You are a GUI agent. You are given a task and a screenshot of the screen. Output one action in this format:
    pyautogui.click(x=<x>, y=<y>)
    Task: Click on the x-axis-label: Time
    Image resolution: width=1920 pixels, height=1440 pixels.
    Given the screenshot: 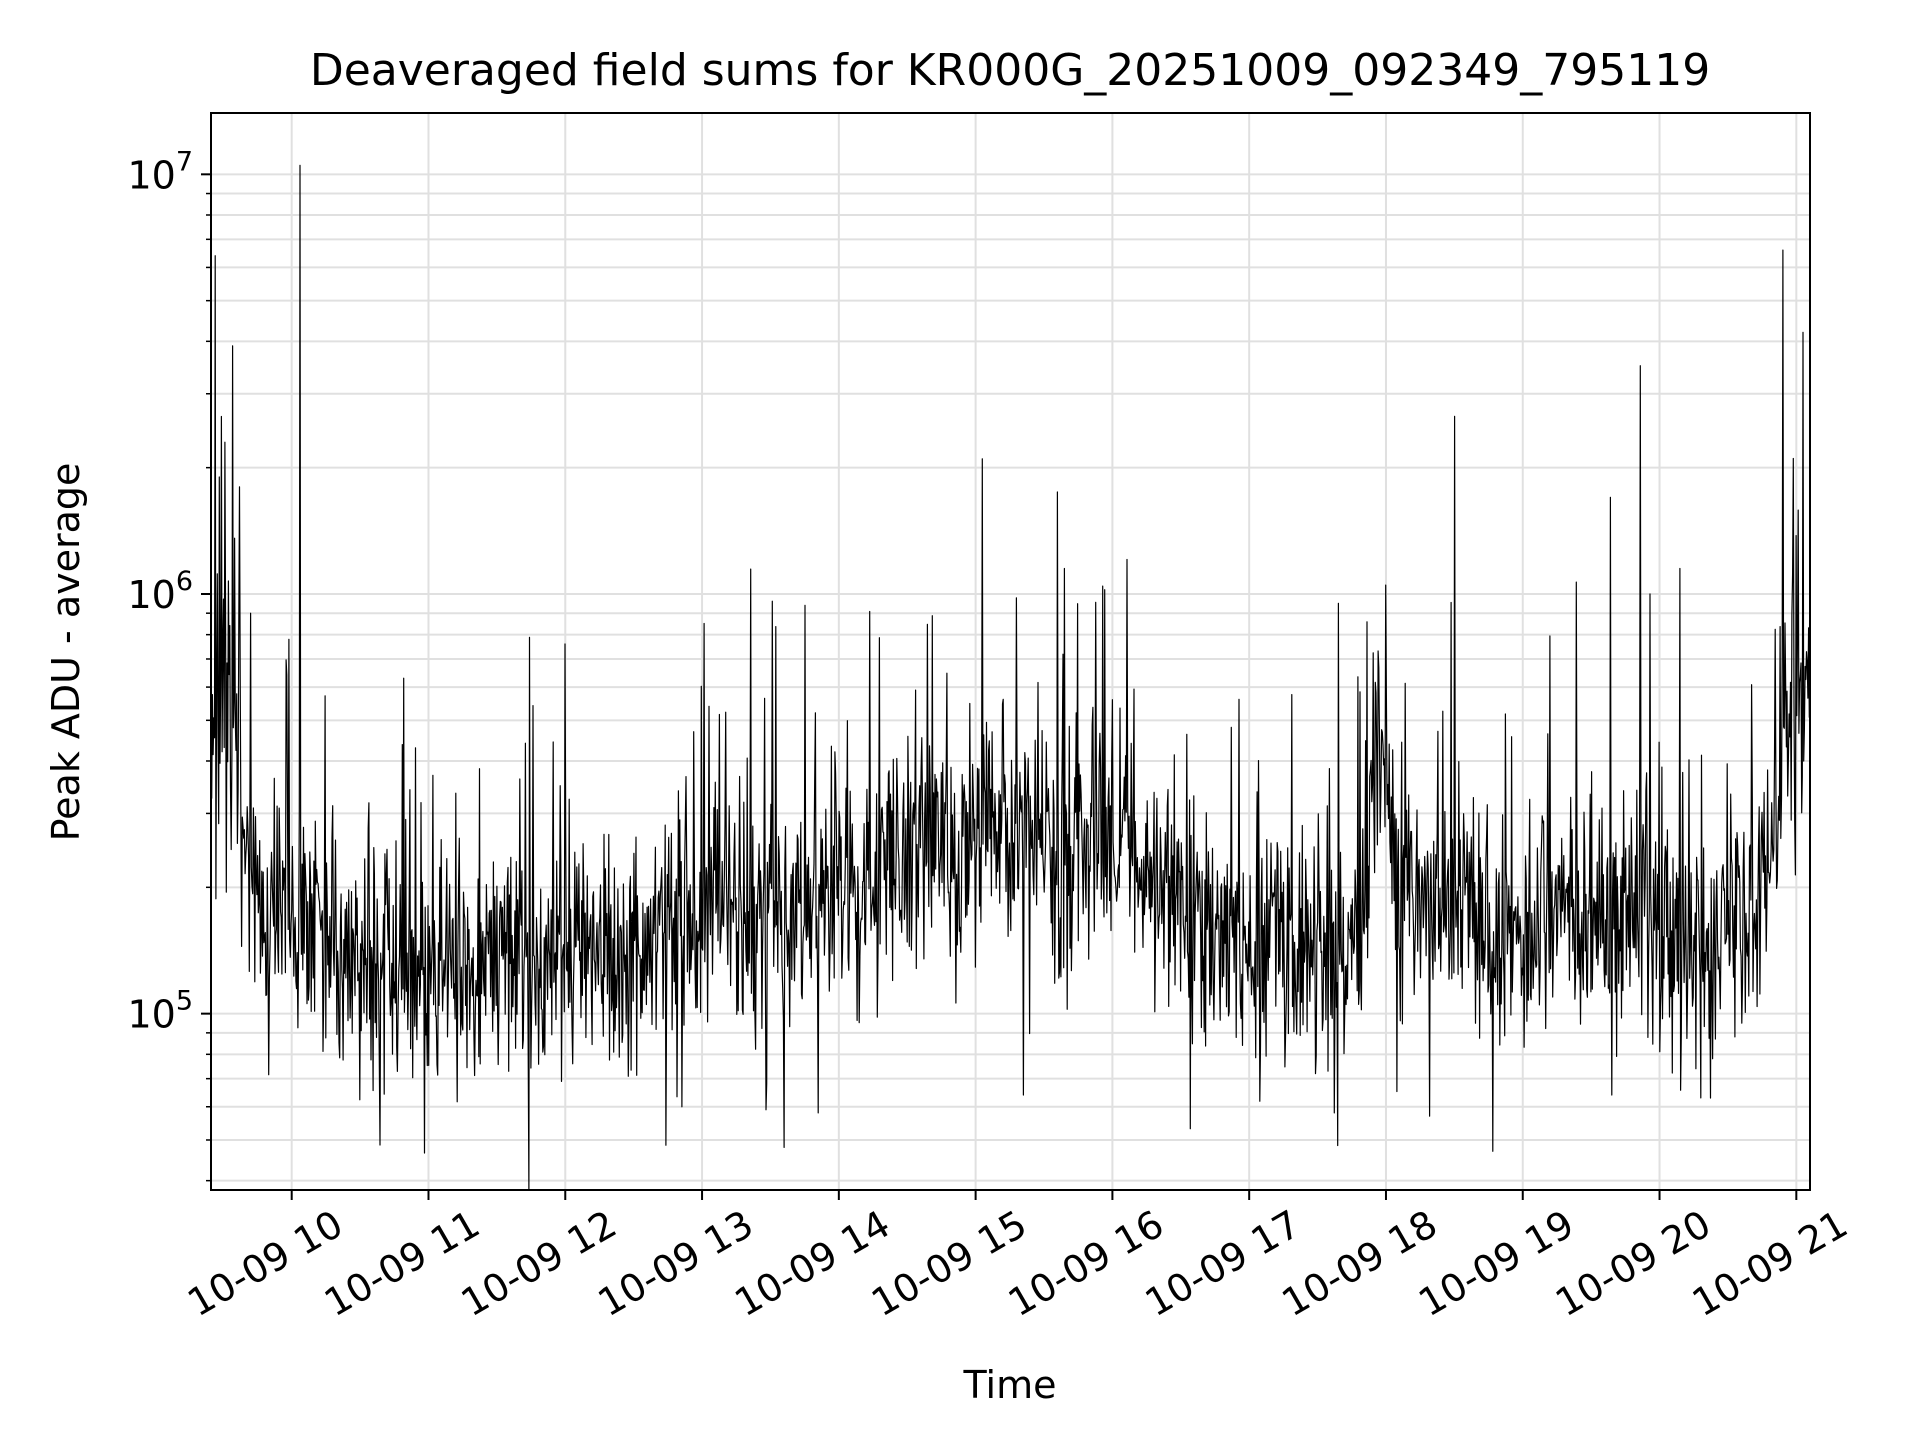 What is the action you would take?
    pyautogui.click(x=1010, y=1385)
    